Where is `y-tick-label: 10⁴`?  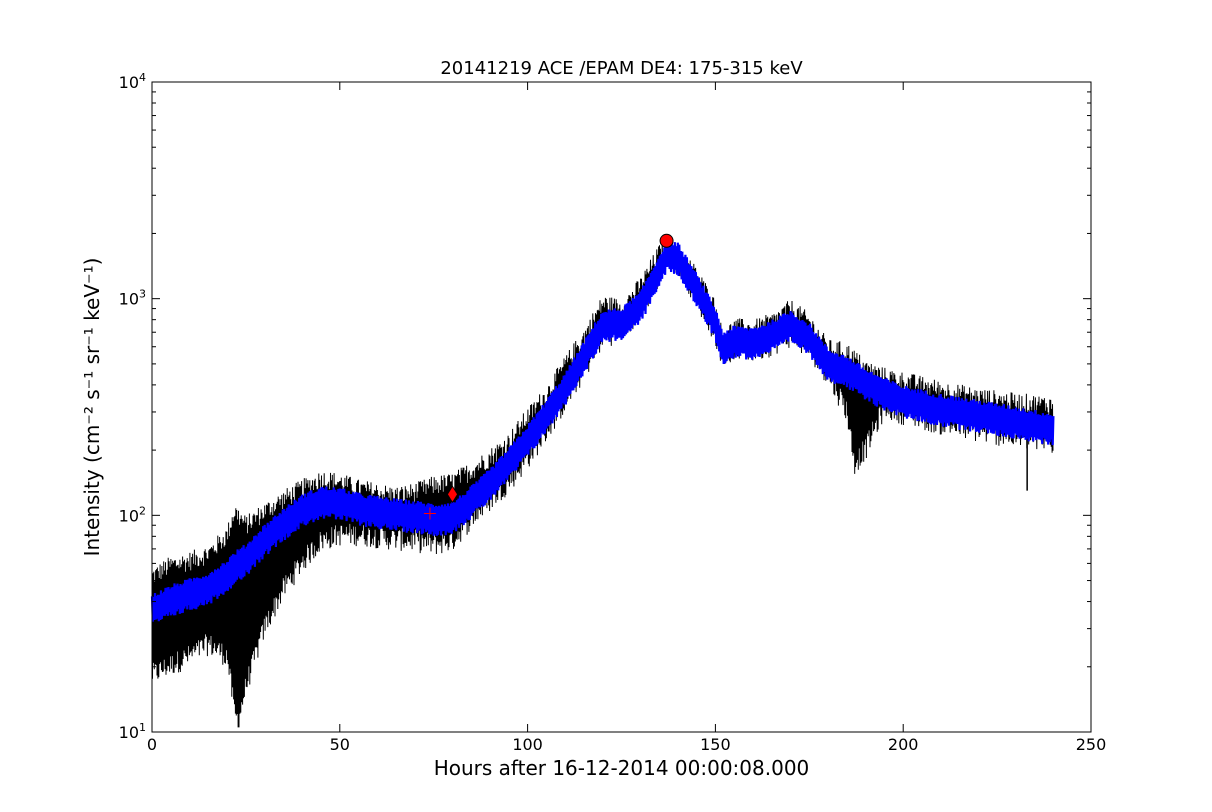
y-tick-label: 10⁴ is located at coordinates (132, 81).